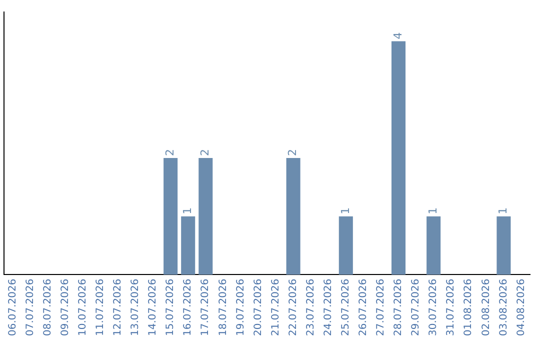 The height and width of the screenshot is (340, 540). I want to click on x-tick-label: 18.07.2026, so click(223, 307).